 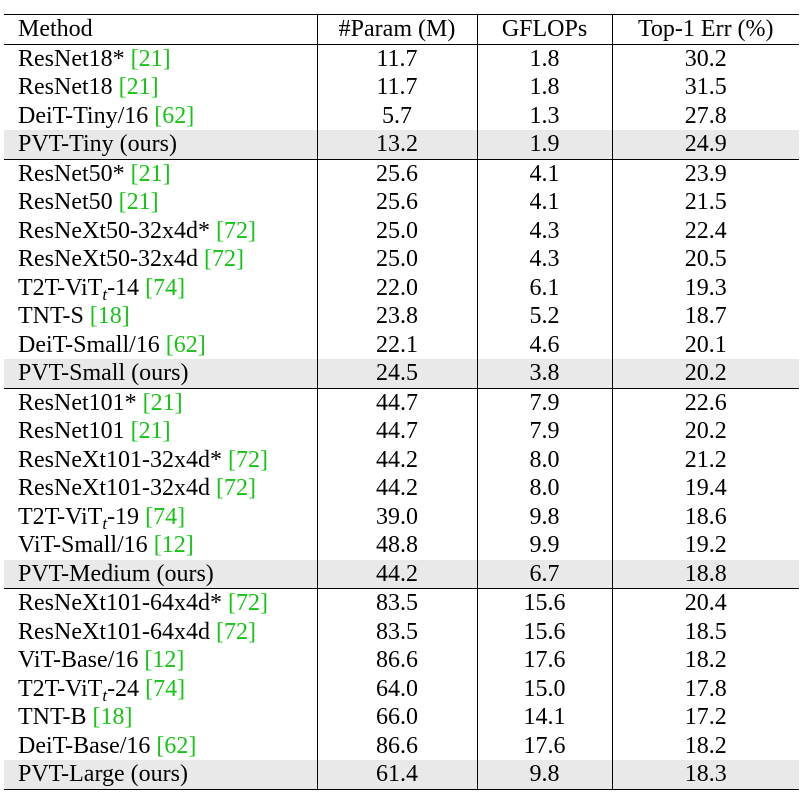 What do you see at coordinates (401, 58) in the screenshot?
I see `table-row: ResNet18* [21] 11.7 1.8 30.2` at bounding box center [401, 58].